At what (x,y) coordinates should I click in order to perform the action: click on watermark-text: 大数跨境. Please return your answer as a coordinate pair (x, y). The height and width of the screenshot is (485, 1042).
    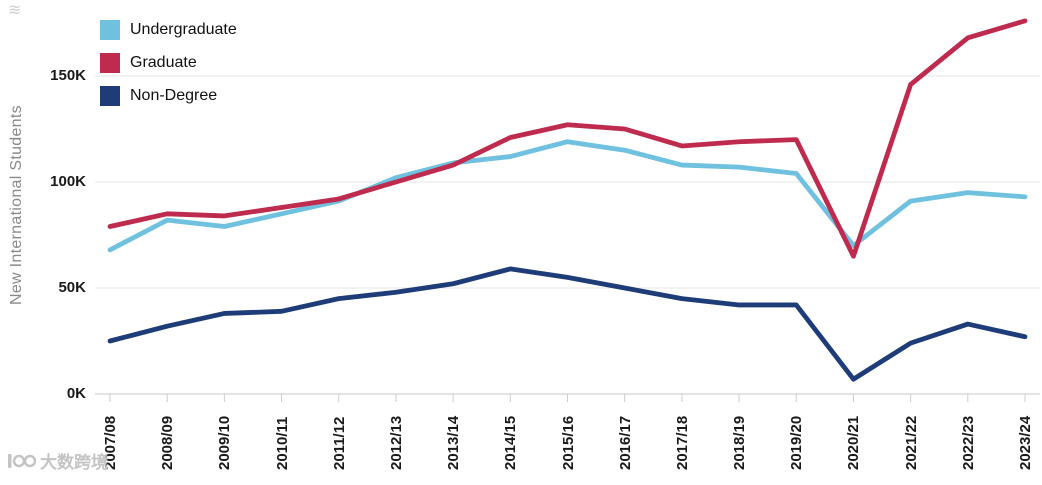
    Looking at the image, I should click on (74, 462).